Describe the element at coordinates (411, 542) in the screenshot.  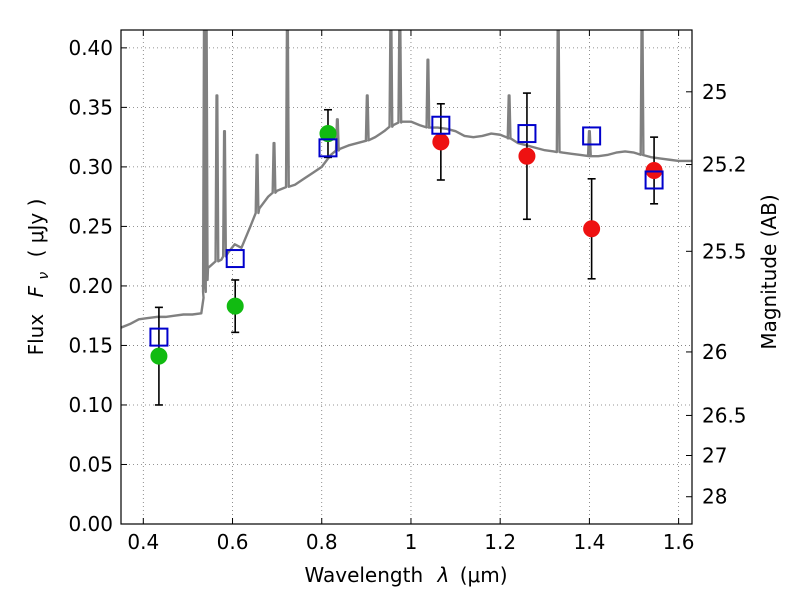
I see `x-tick-label: 1` at that location.